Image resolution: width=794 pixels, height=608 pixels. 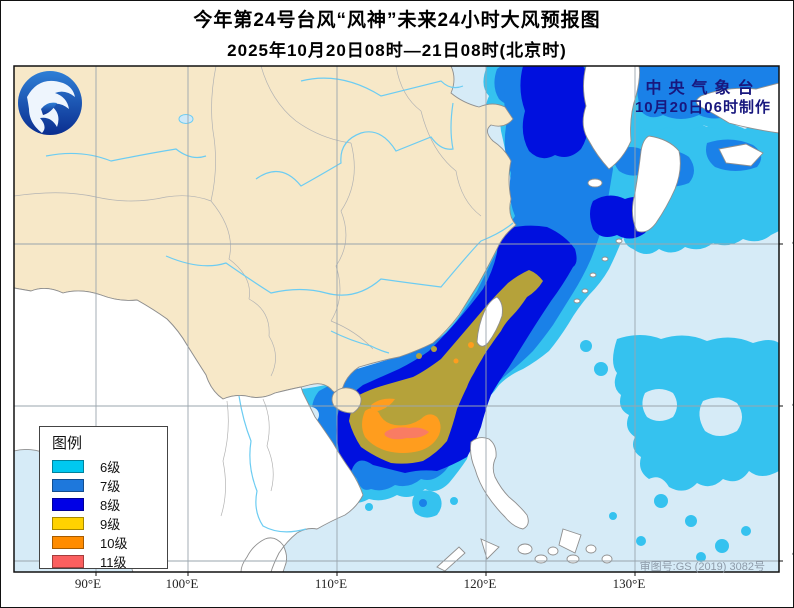 I want to click on luzon-island, so click(x=499, y=483).